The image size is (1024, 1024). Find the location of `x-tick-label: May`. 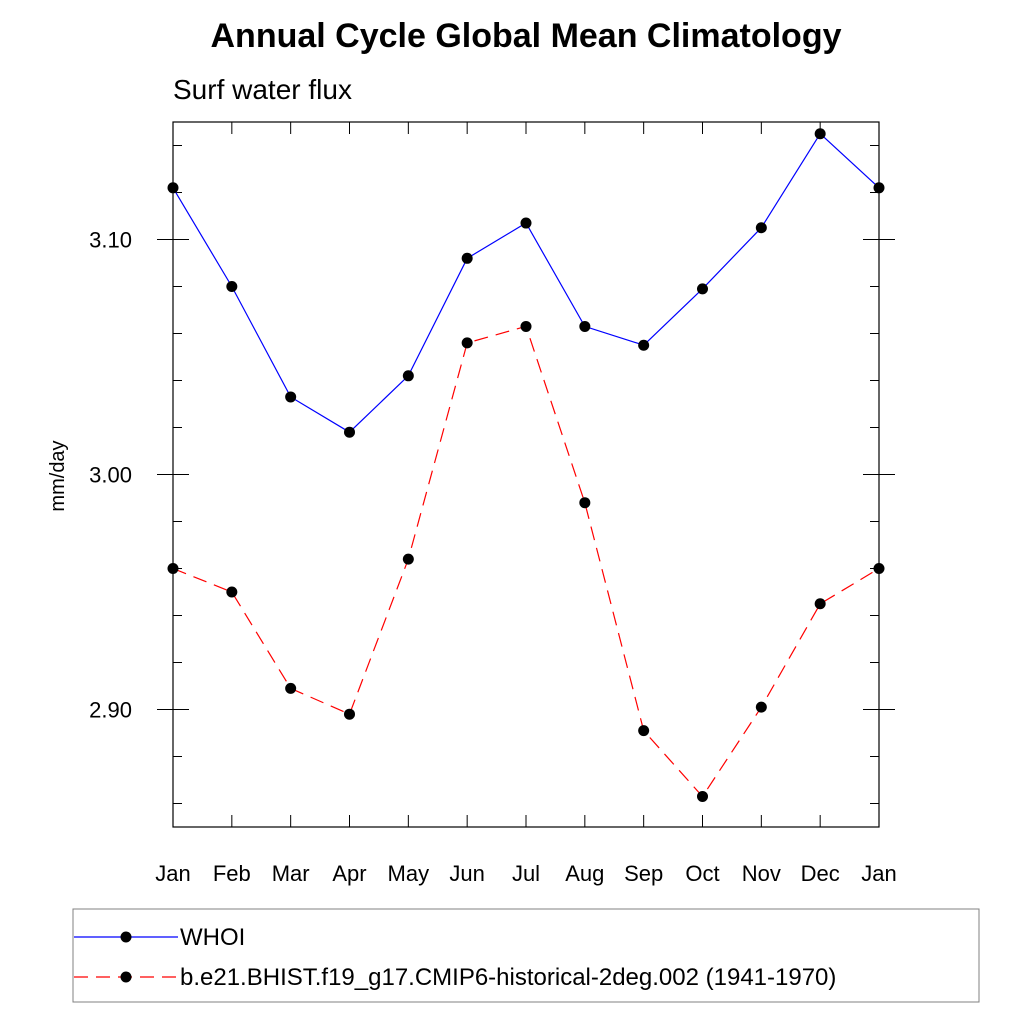

x-tick-label: May is located at coordinates (409, 873).